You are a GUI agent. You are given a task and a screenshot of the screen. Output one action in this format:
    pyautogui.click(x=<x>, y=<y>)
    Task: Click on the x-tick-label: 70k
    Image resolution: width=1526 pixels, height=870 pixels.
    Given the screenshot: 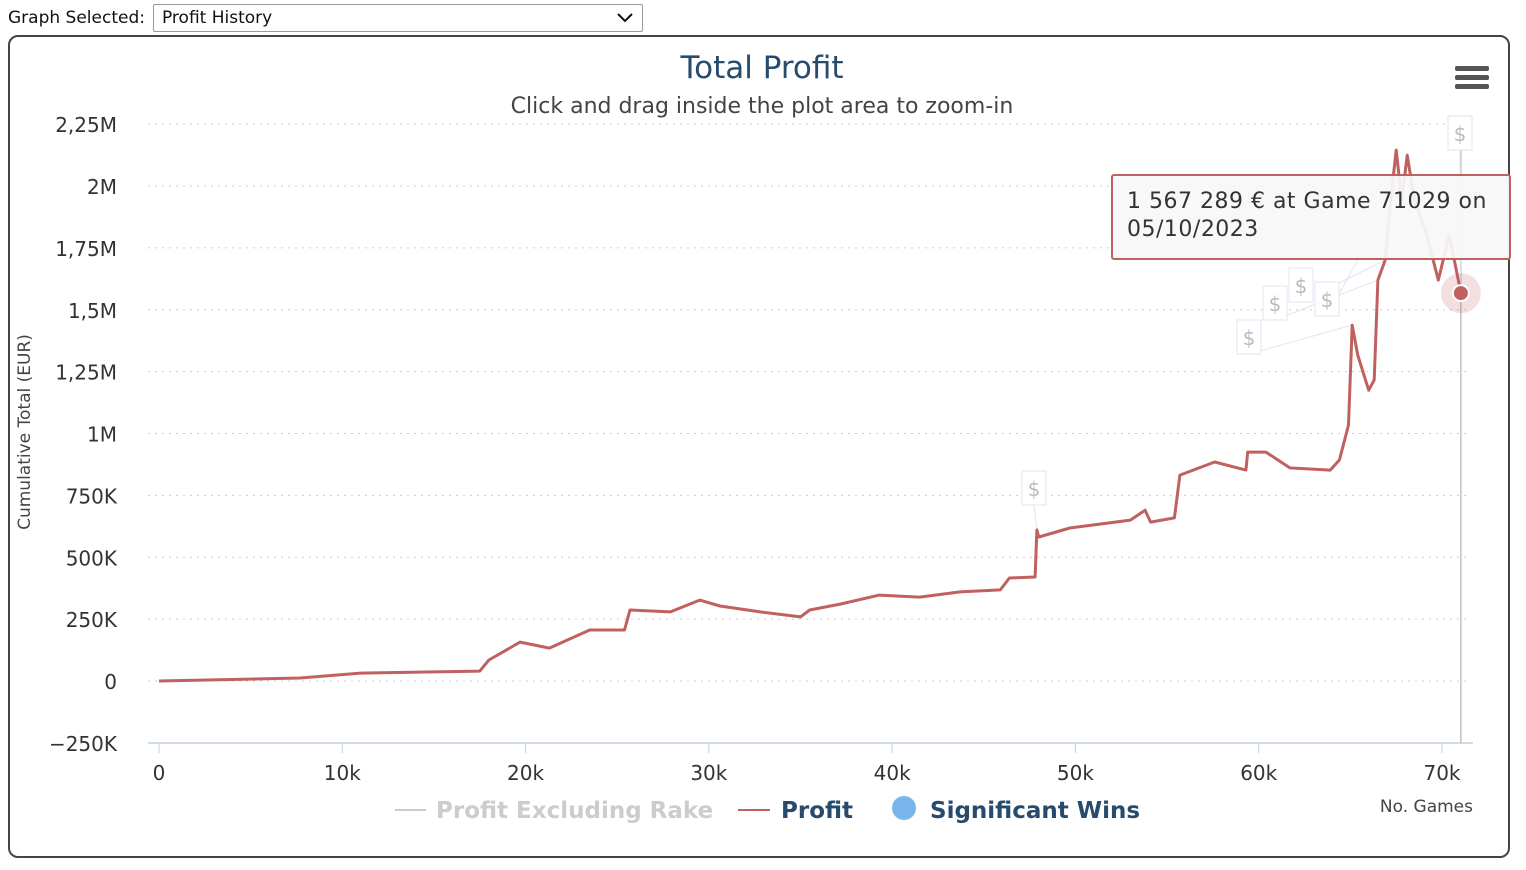 What is the action you would take?
    pyautogui.click(x=1441, y=773)
    